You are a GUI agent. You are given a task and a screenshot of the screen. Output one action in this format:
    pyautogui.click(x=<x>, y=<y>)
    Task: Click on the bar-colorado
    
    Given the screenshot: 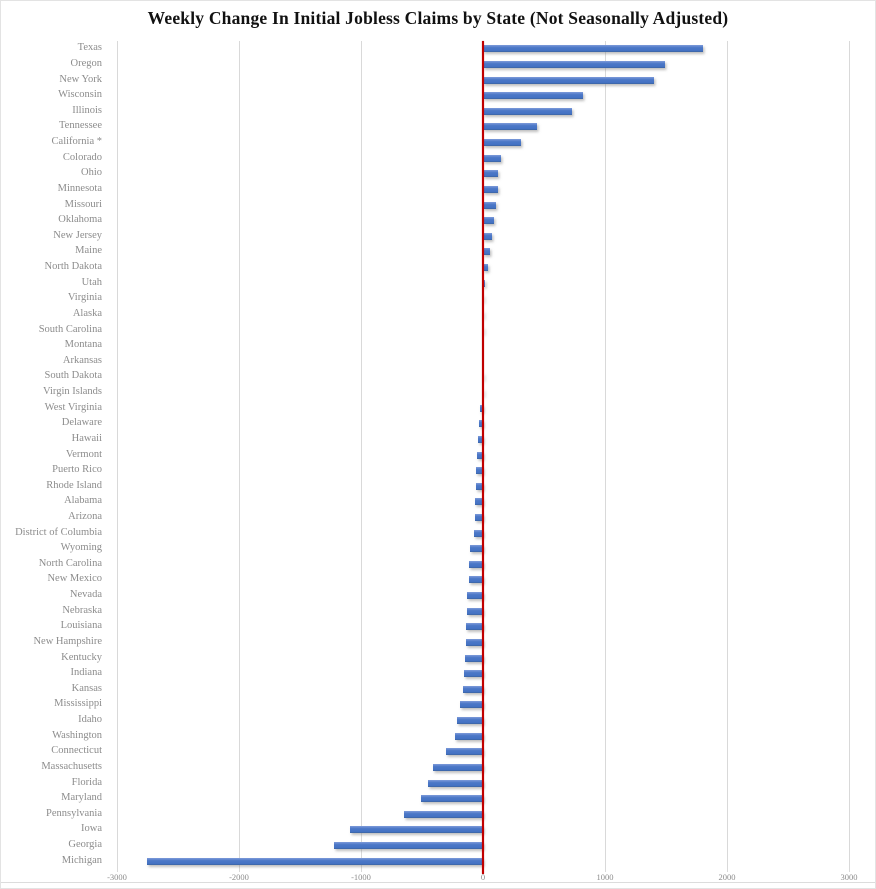 What is the action you would take?
    pyautogui.click(x=492, y=158)
    